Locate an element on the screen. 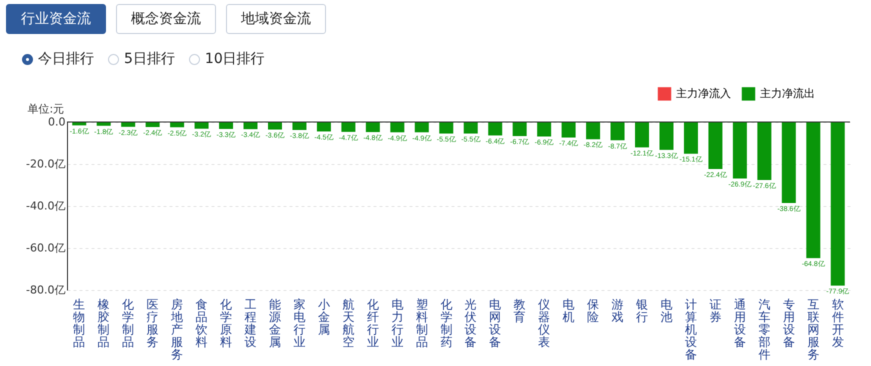 The image size is (871, 366). y-tick-label: -60.0亿 is located at coordinates (46, 248).